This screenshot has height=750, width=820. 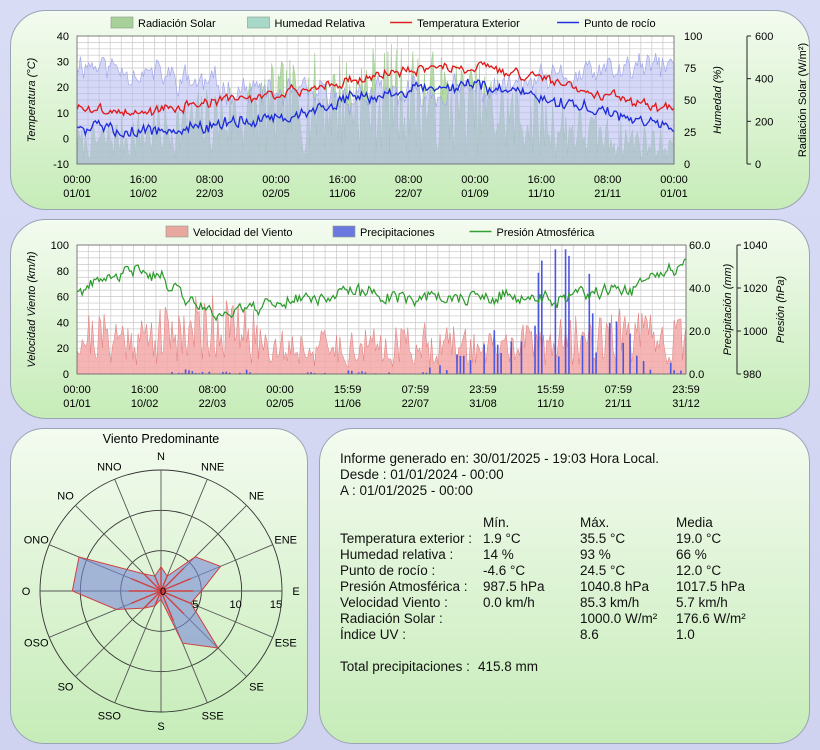 I want to click on report-to: A : 01/01/2025 - 00:00, so click(x=406, y=490).